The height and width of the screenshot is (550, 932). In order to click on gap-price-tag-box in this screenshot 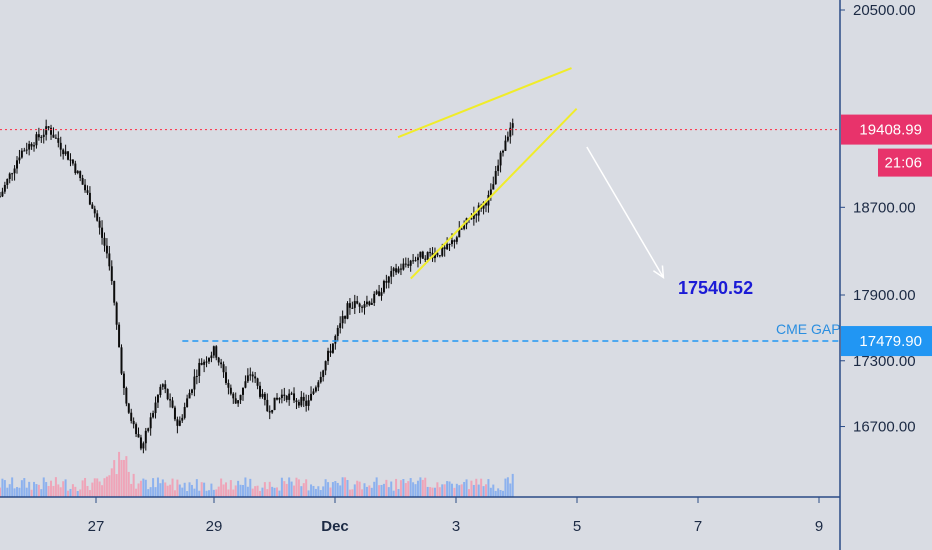, I will do `click(886, 341)`.